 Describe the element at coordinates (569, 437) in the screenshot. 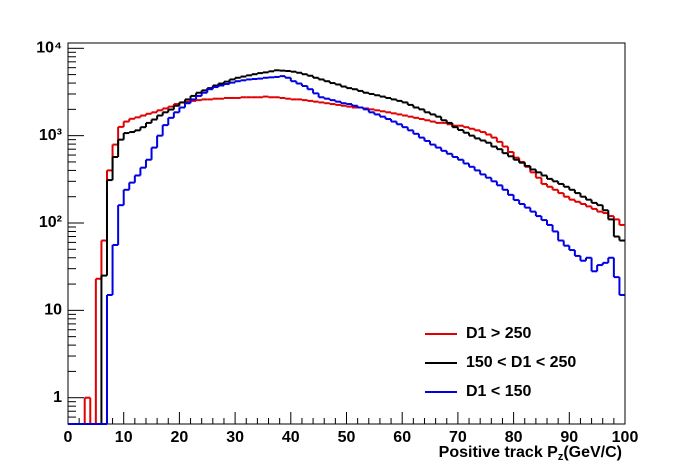

I see `x-tick-label: 90` at that location.